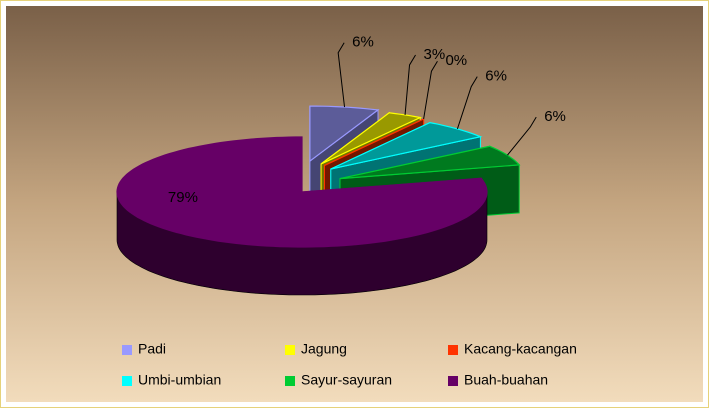 This screenshot has height=413, width=709. I want to click on legend-label: Jagung, so click(324, 349).